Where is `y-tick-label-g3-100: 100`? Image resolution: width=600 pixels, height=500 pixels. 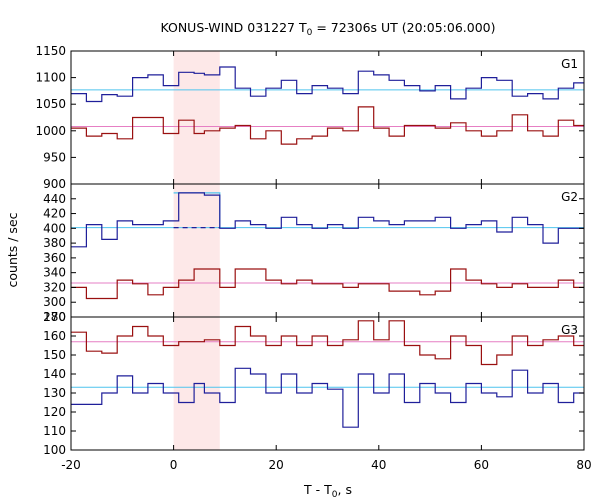 y-tick-label-g3-100: 100 is located at coordinates (54, 450).